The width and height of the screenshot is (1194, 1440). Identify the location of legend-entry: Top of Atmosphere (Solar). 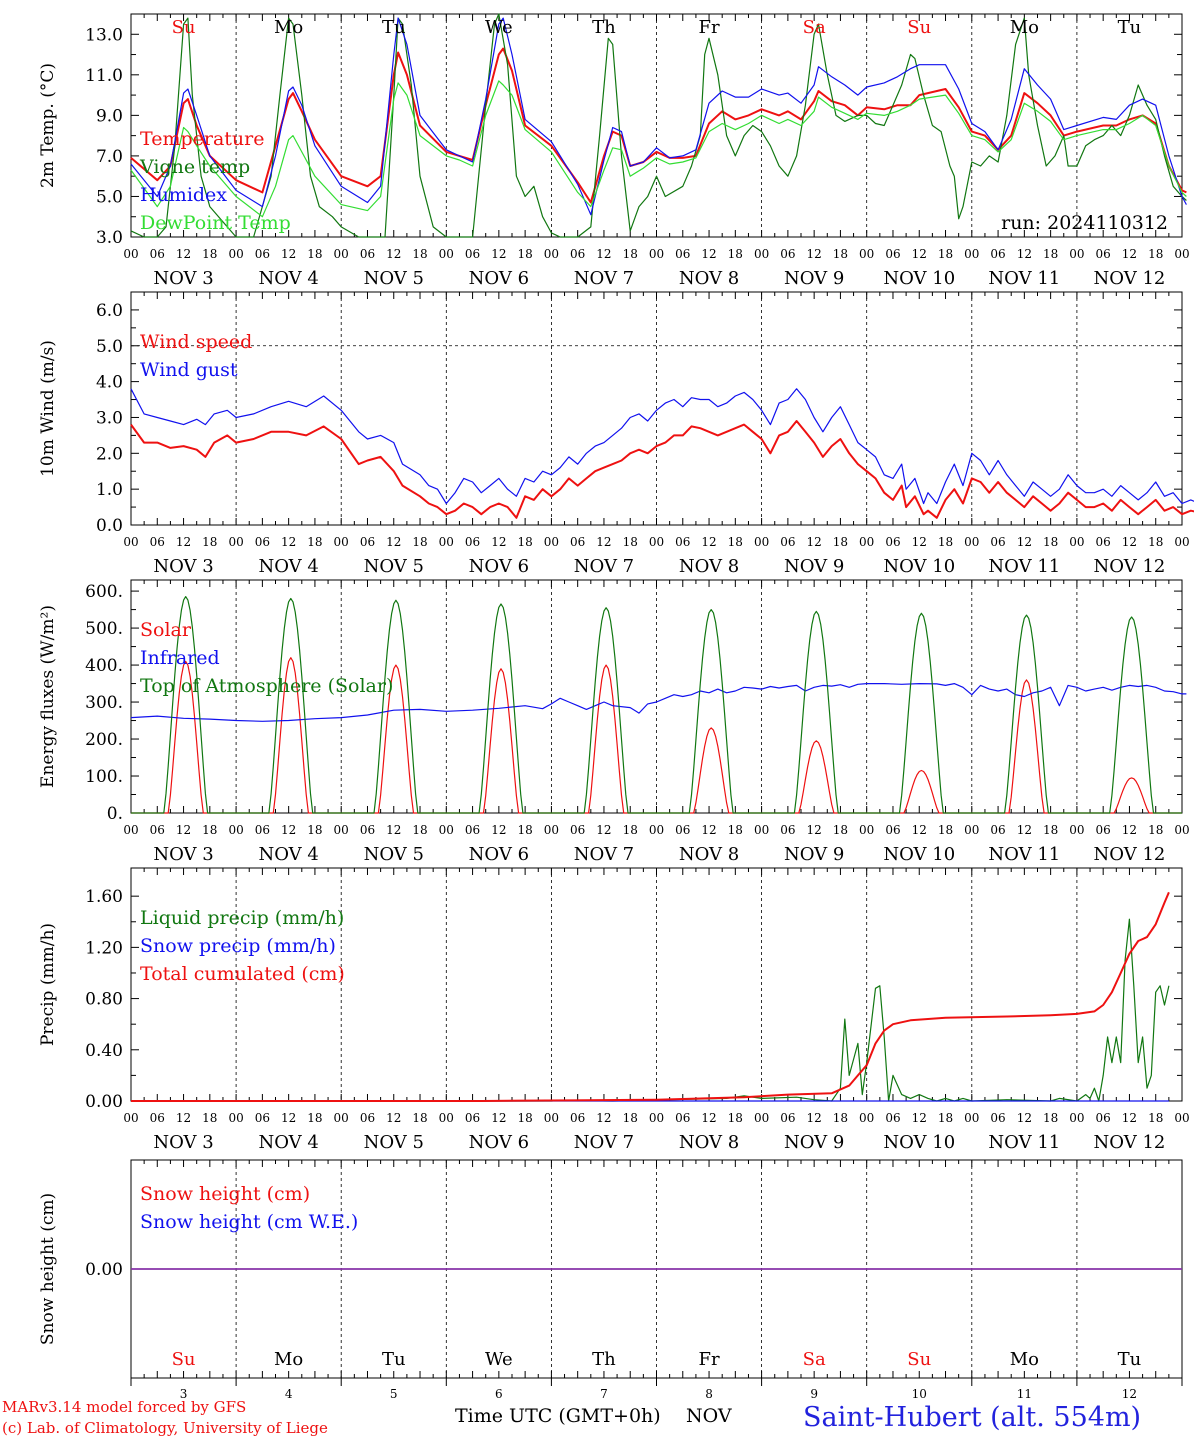
(266, 686).